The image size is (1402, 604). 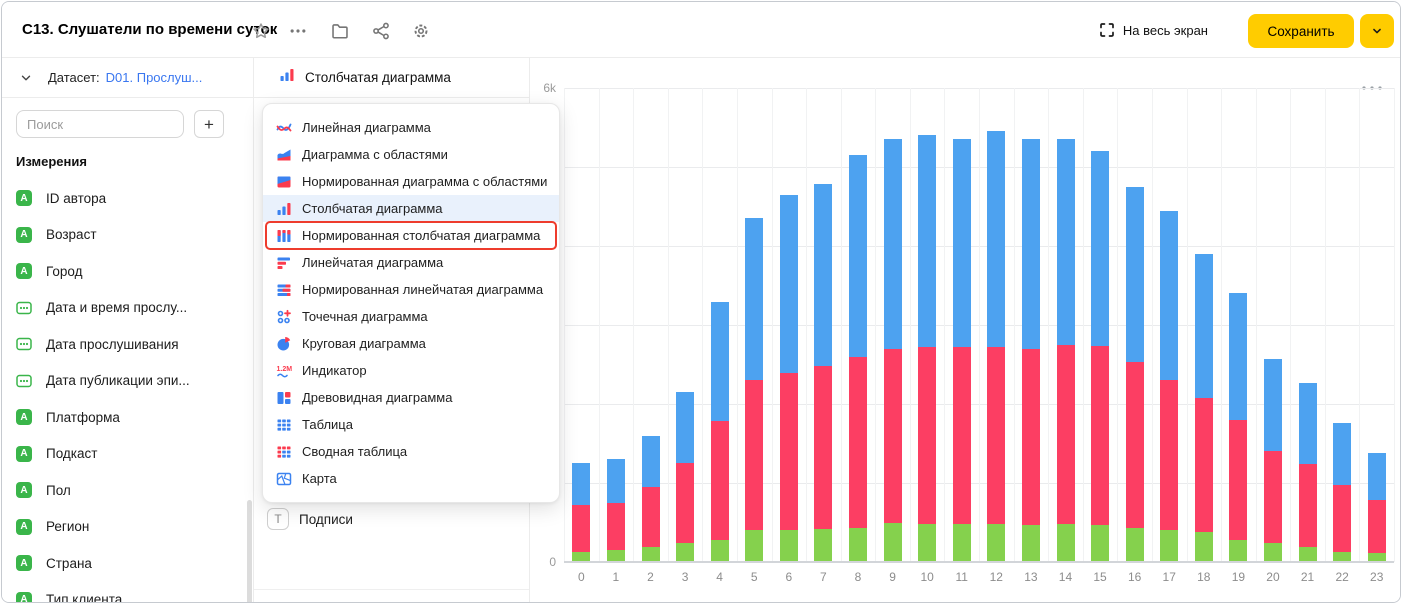 What do you see at coordinates (411, 343) in the screenshot?
I see `chart-type-option-pie-chart: Круговая диаграмма` at bounding box center [411, 343].